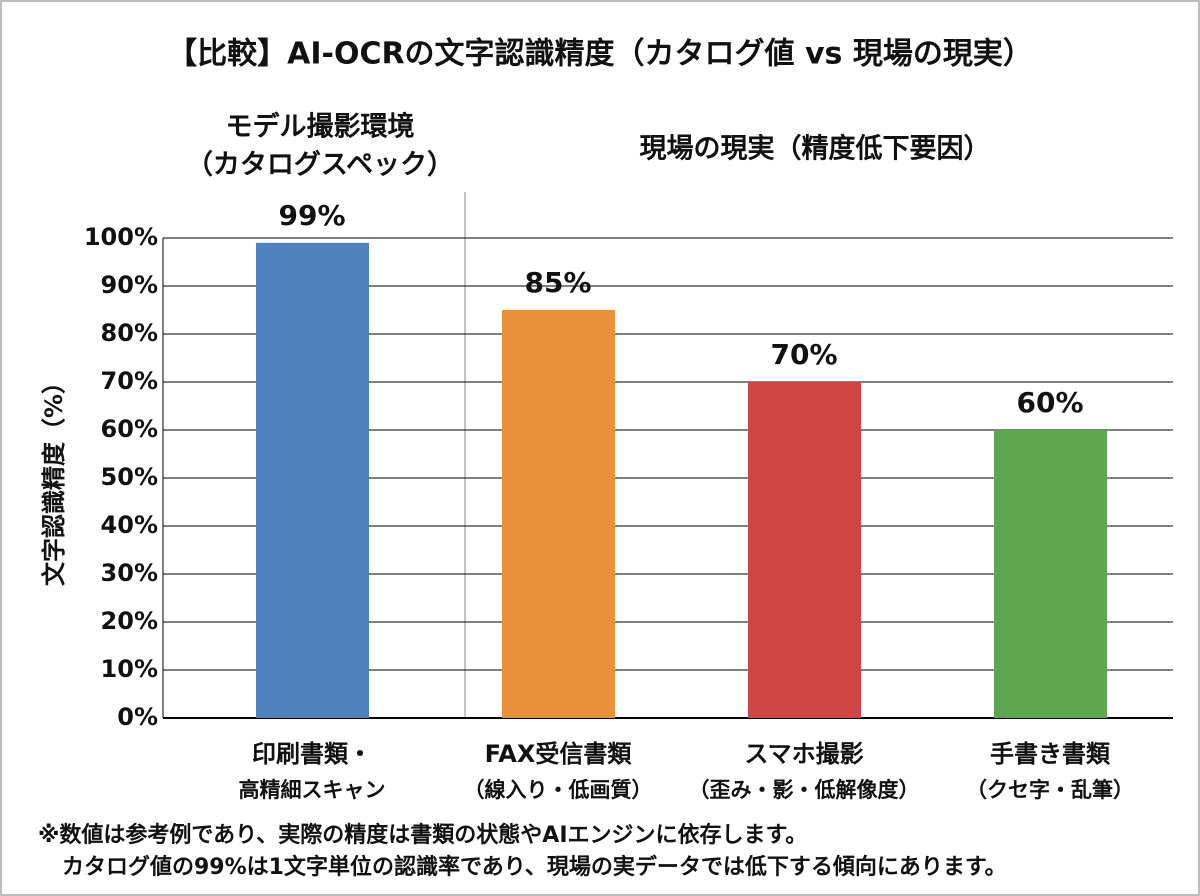 The width and height of the screenshot is (1200, 896). Describe the element at coordinates (129, 333) in the screenshot. I see `y-tick-label: 80%` at that location.